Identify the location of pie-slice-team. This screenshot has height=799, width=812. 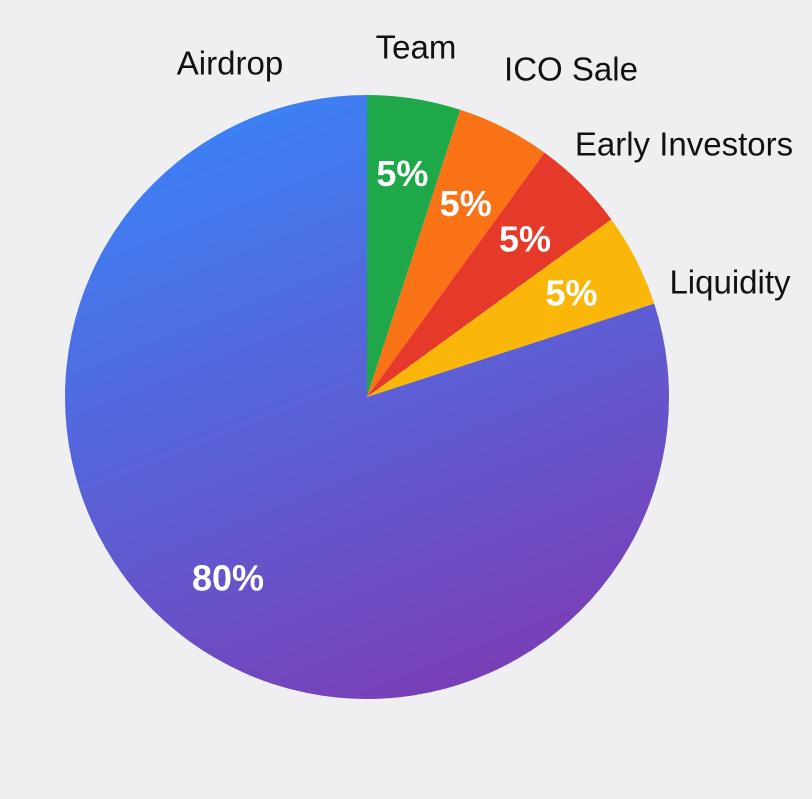
(414, 246).